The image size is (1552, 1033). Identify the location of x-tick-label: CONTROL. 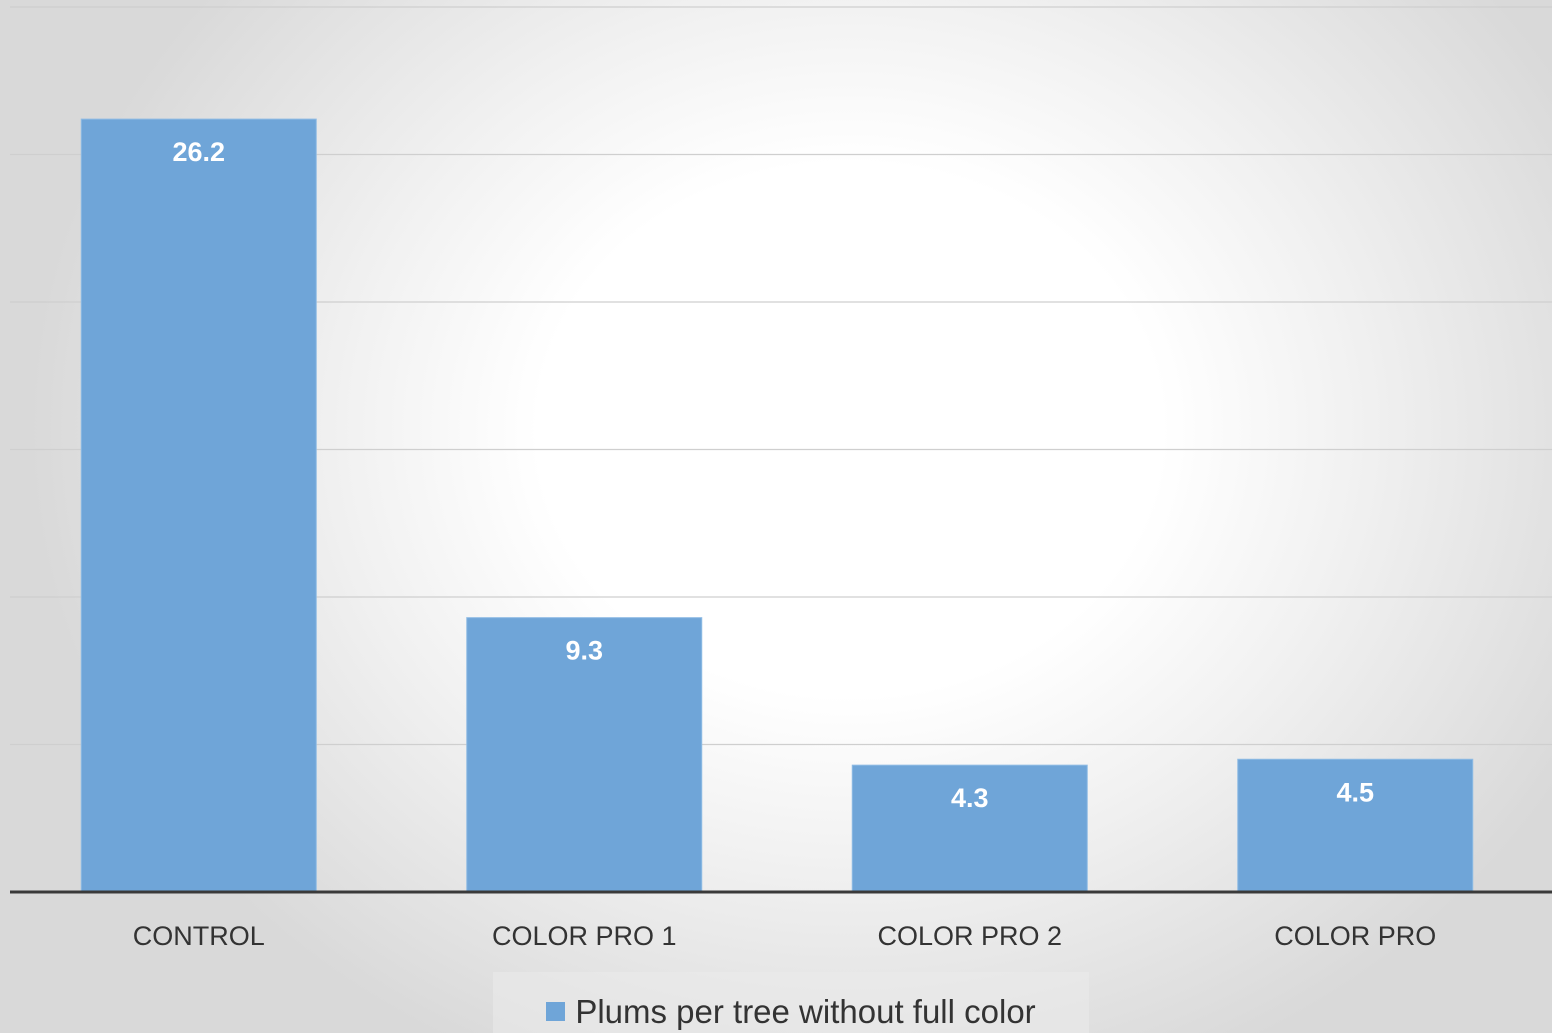
(199, 936).